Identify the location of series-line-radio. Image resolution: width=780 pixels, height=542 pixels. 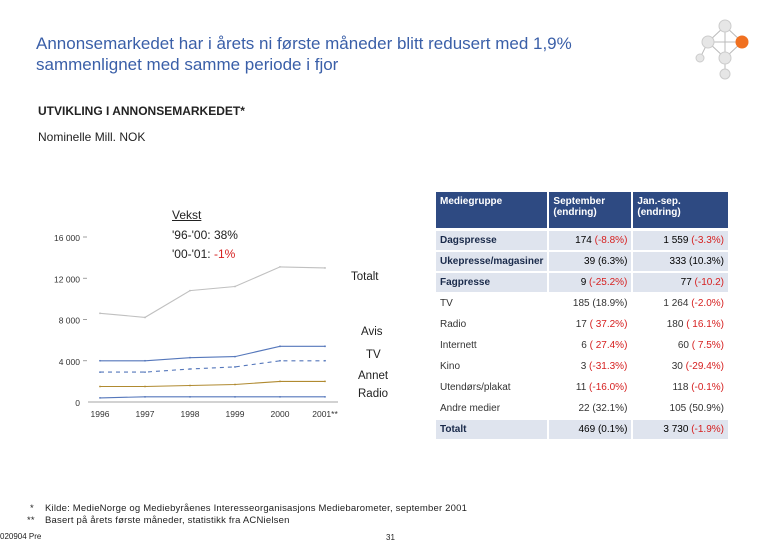
(212, 397).